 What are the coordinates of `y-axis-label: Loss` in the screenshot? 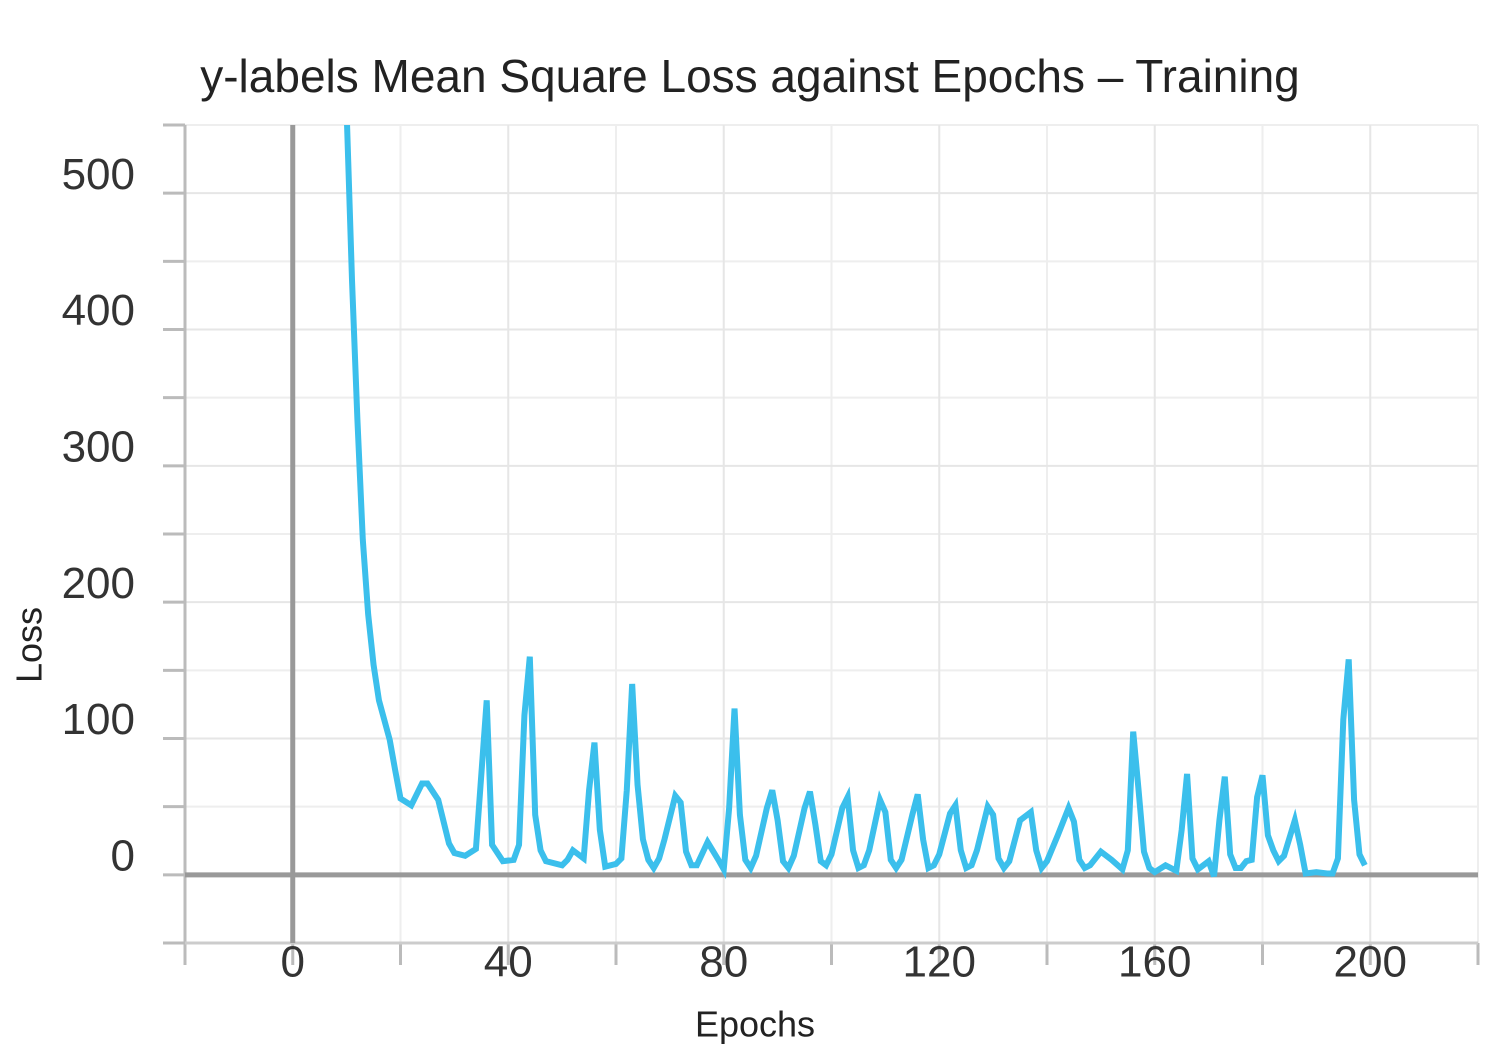 It's located at (29, 645).